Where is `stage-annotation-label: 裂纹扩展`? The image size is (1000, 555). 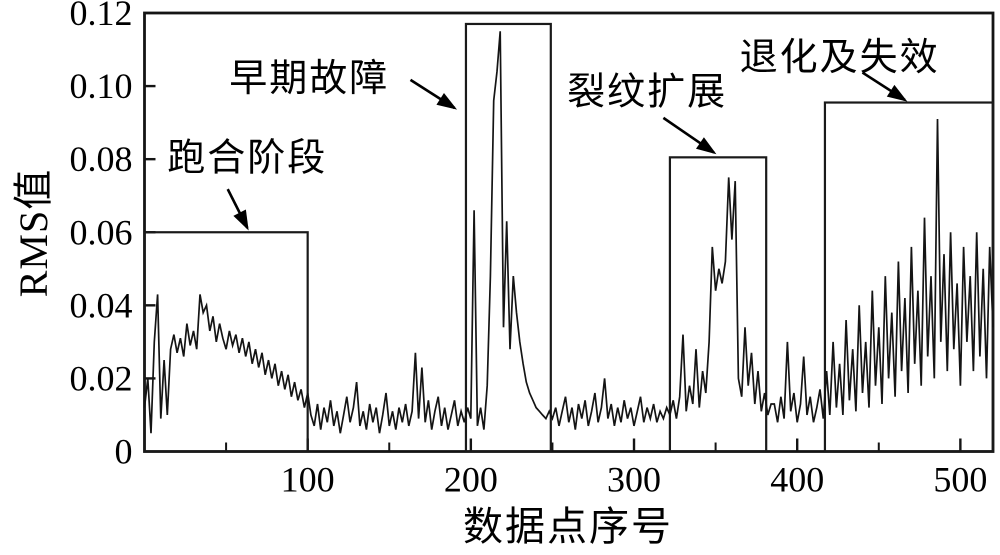 stage-annotation-label: 裂纹扩展 is located at coordinates (647, 93).